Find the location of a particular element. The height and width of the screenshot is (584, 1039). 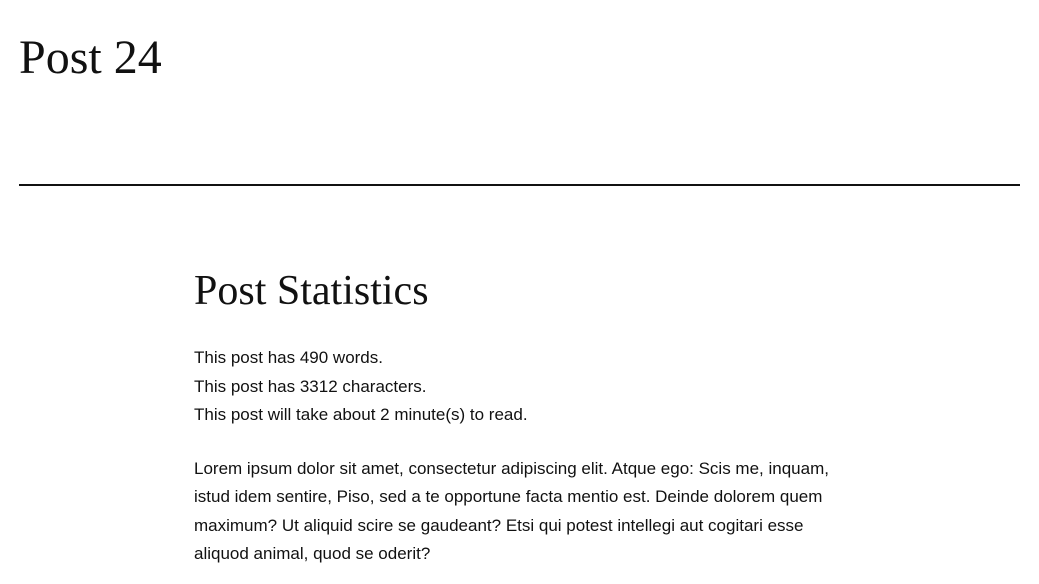

post-title: Post 24 is located at coordinates (90, 57).